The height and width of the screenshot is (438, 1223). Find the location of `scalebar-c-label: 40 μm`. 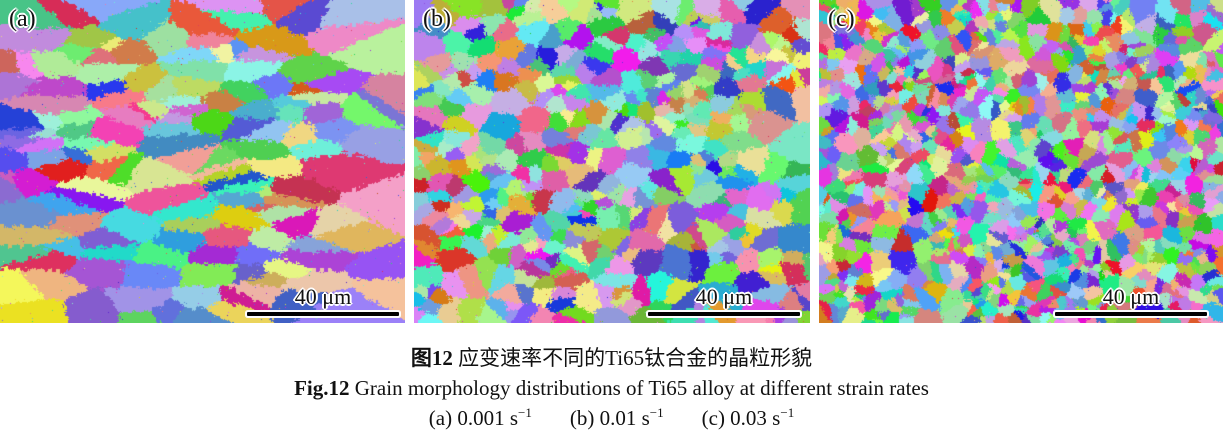

scalebar-c-label: 40 μm is located at coordinates (1131, 296).